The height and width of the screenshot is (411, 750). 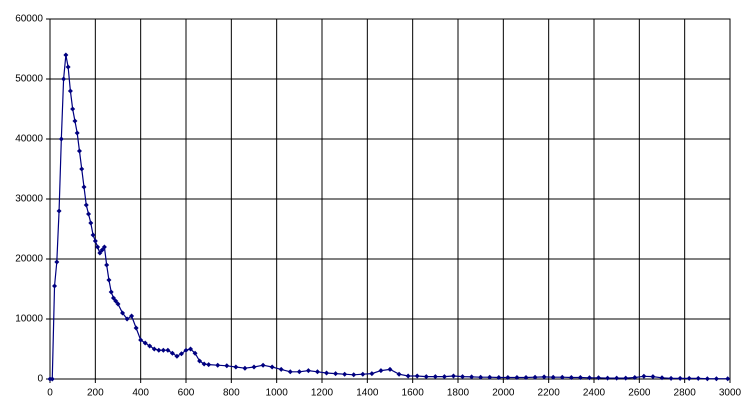 What do you see at coordinates (277, 393) in the screenshot?
I see `x-tick-label: 1000` at bounding box center [277, 393].